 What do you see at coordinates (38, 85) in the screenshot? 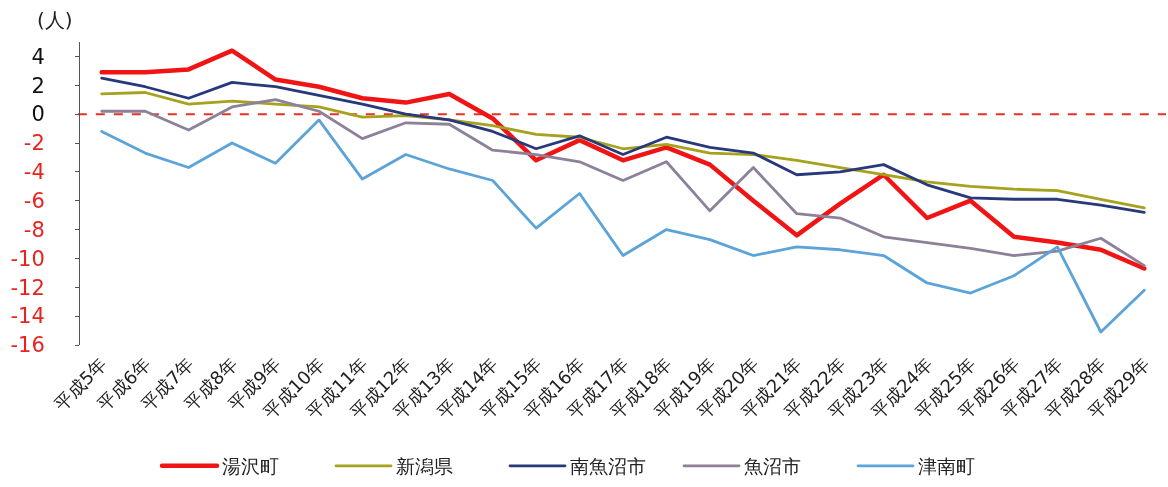
I see `y-tick-label: 2` at bounding box center [38, 85].